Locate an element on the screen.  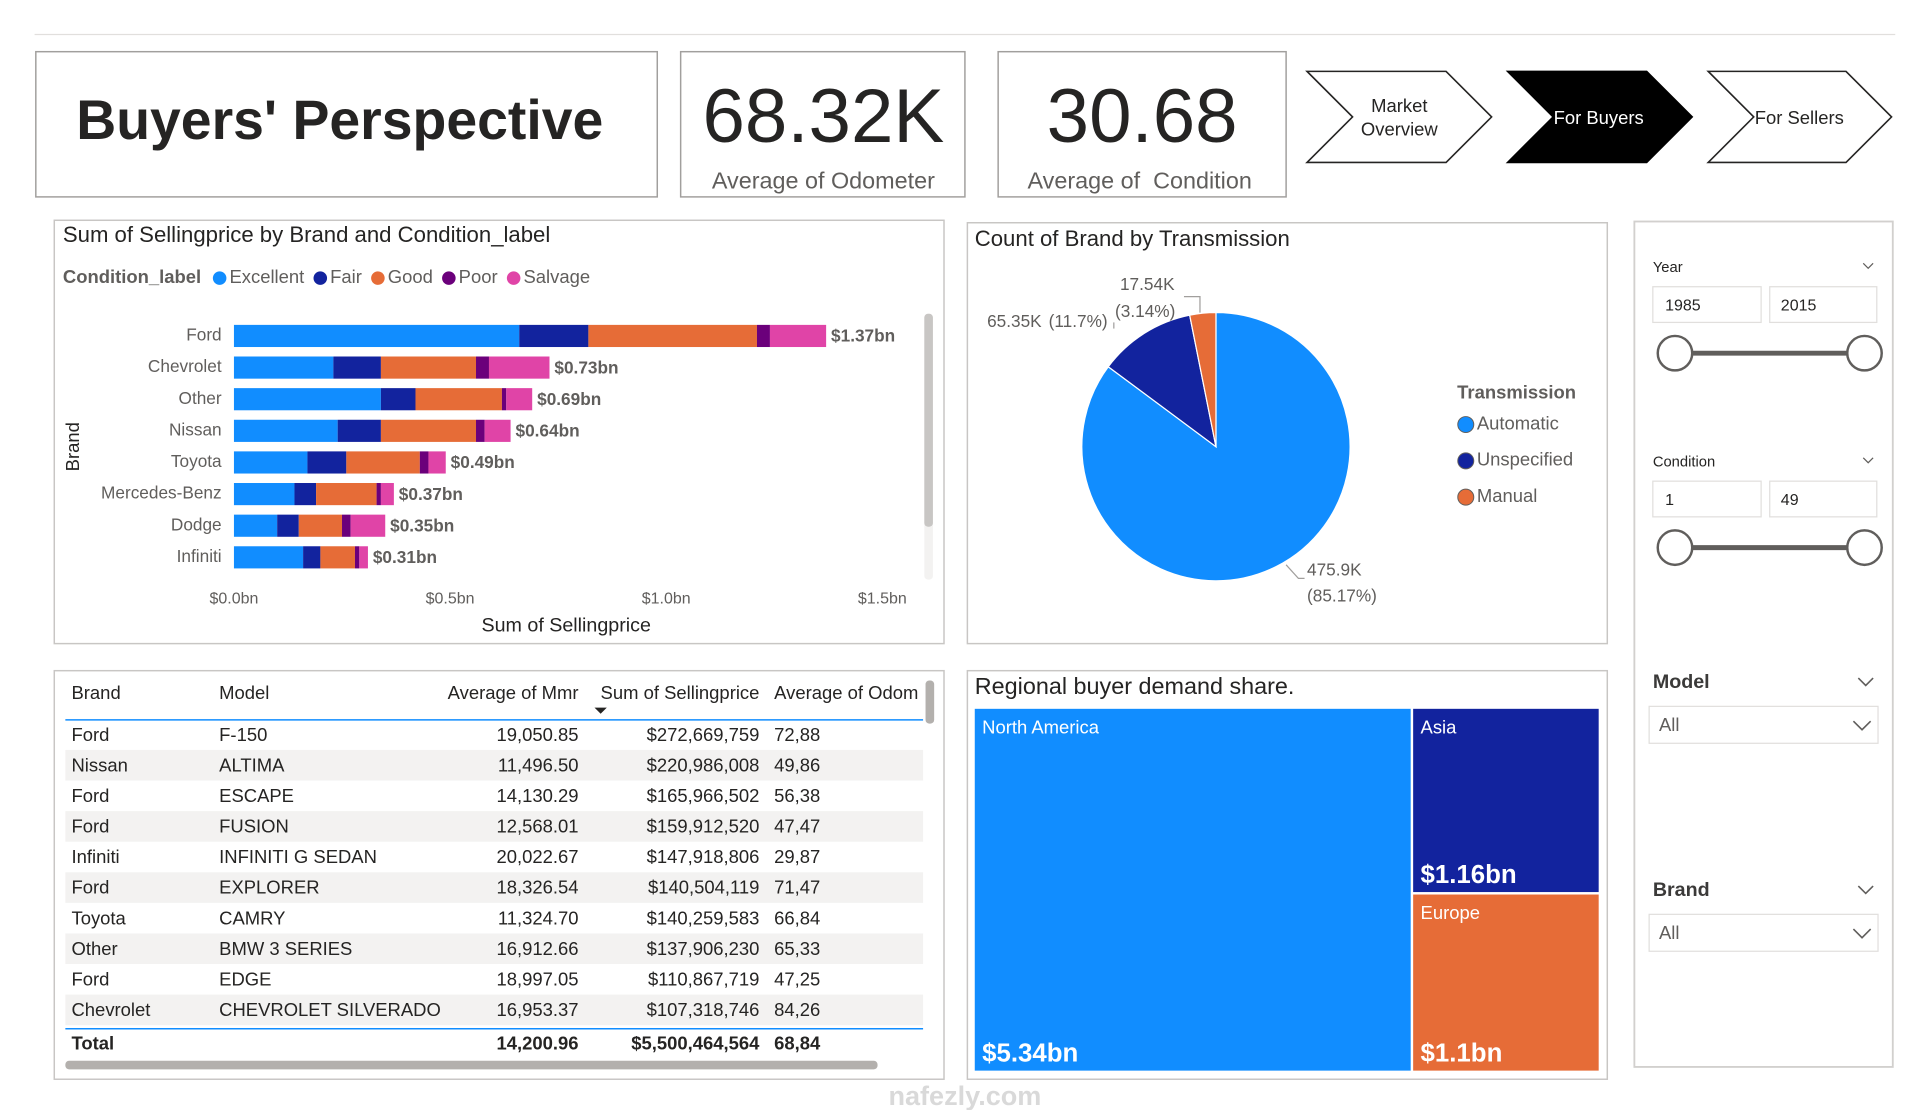
total-label: $0.64bn is located at coordinates (548, 431).